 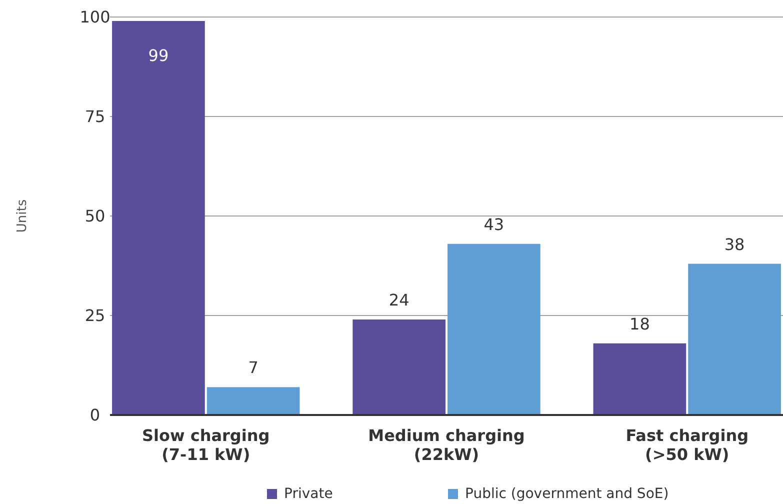 What do you see at coordinates (95, 116) in the screenshot?
I see `y-tick-label: 75` at bounding box center [95, 116].